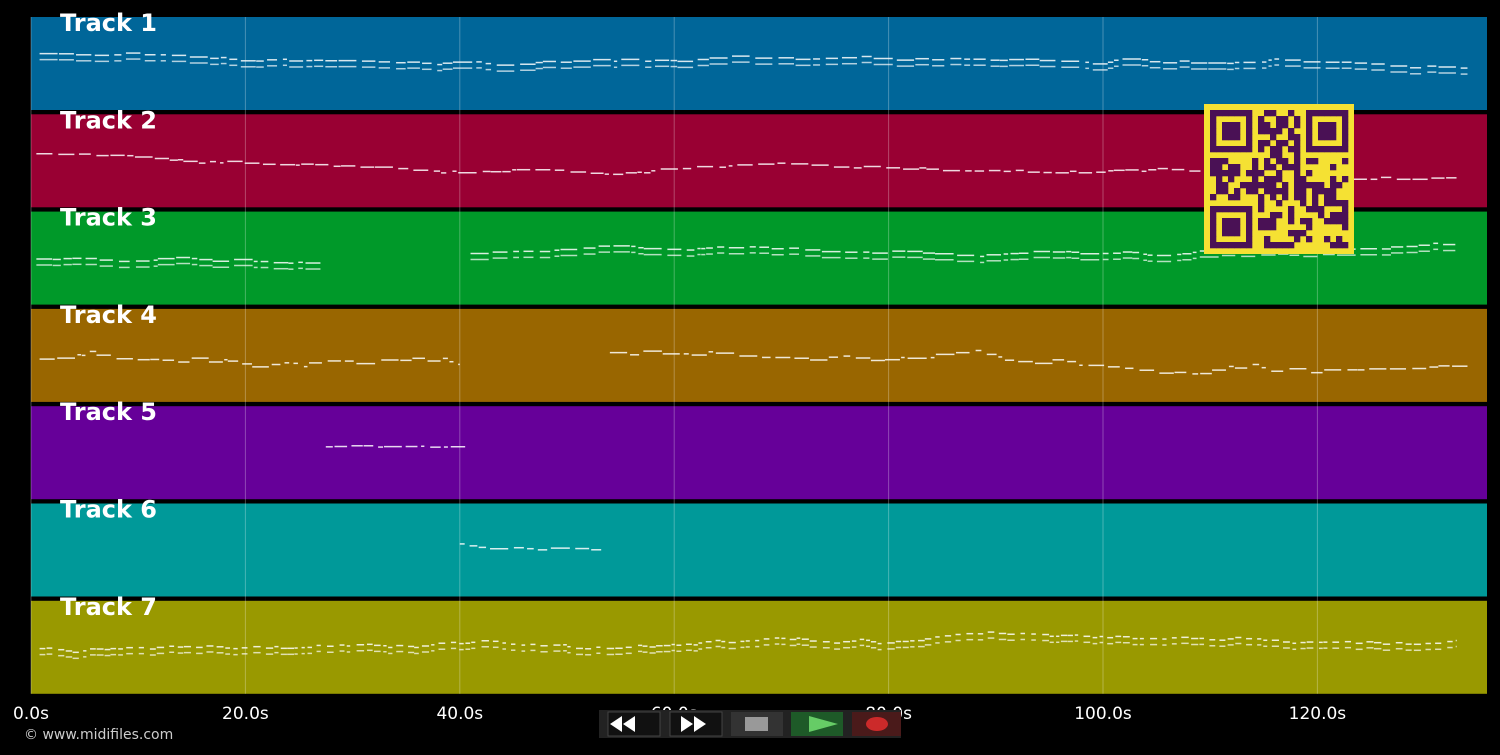 This screenshot has height=755, width=1500. Describe the element at coordinates (1103, 714) in the screenshot. I see `tick-label: 100.0s` at that location.